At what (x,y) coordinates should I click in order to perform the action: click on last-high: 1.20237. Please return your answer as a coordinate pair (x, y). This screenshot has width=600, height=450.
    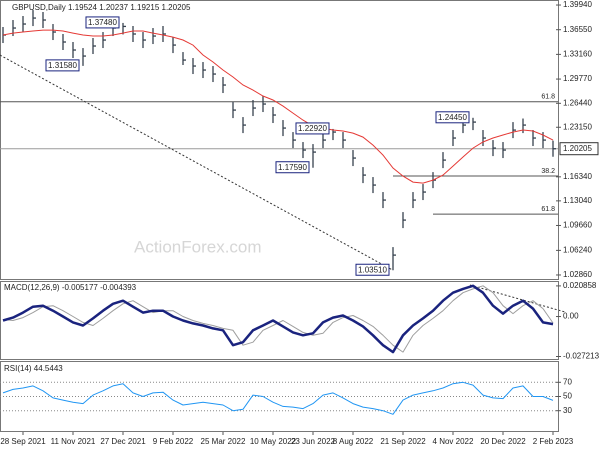
    Looking at the image, I should click on (113, 7).